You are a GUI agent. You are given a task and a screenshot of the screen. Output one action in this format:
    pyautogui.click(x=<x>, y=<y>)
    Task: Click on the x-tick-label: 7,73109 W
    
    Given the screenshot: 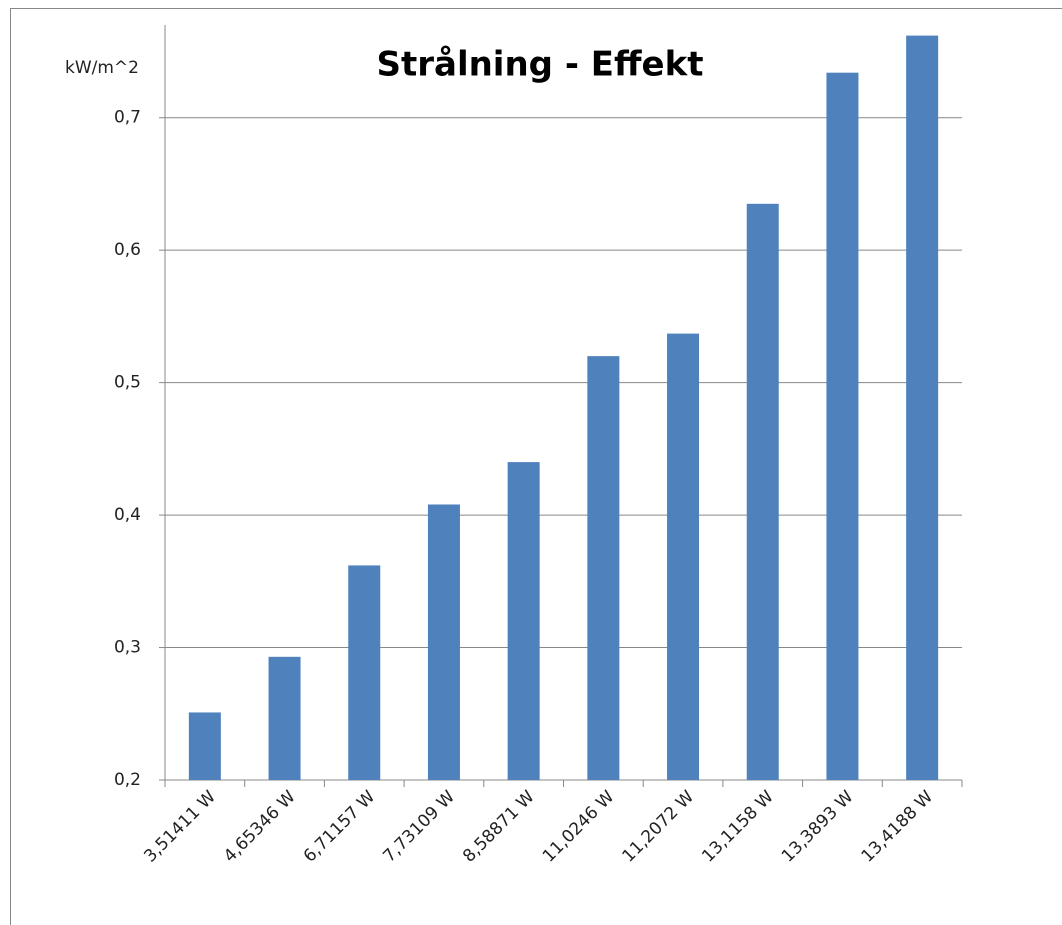 What is the action you would take?
    pyautogui.click(x=419, y=827)
    